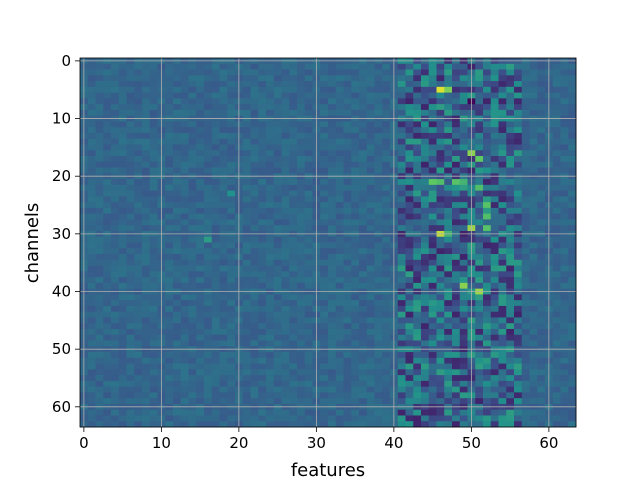 The height and width of the screenshot is (480, 640). What do you see at coordinates (61, 176) in the screenshot?
I see `y-tick-label: 20` at bounding box center [61, 176].